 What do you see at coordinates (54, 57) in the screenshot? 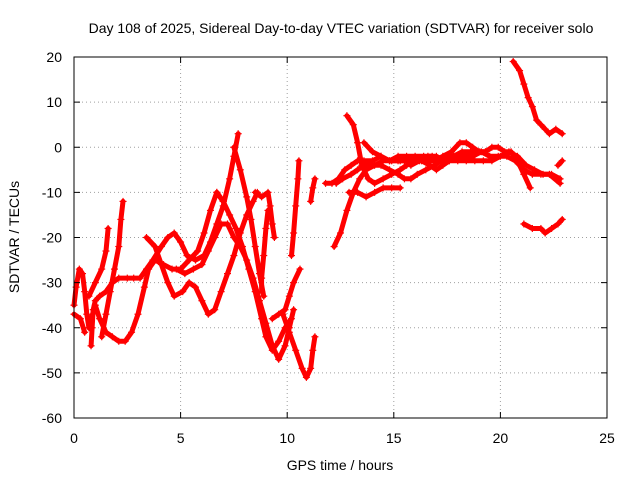
I see `y-tick-label: 20` at bounding box center [54, 57].